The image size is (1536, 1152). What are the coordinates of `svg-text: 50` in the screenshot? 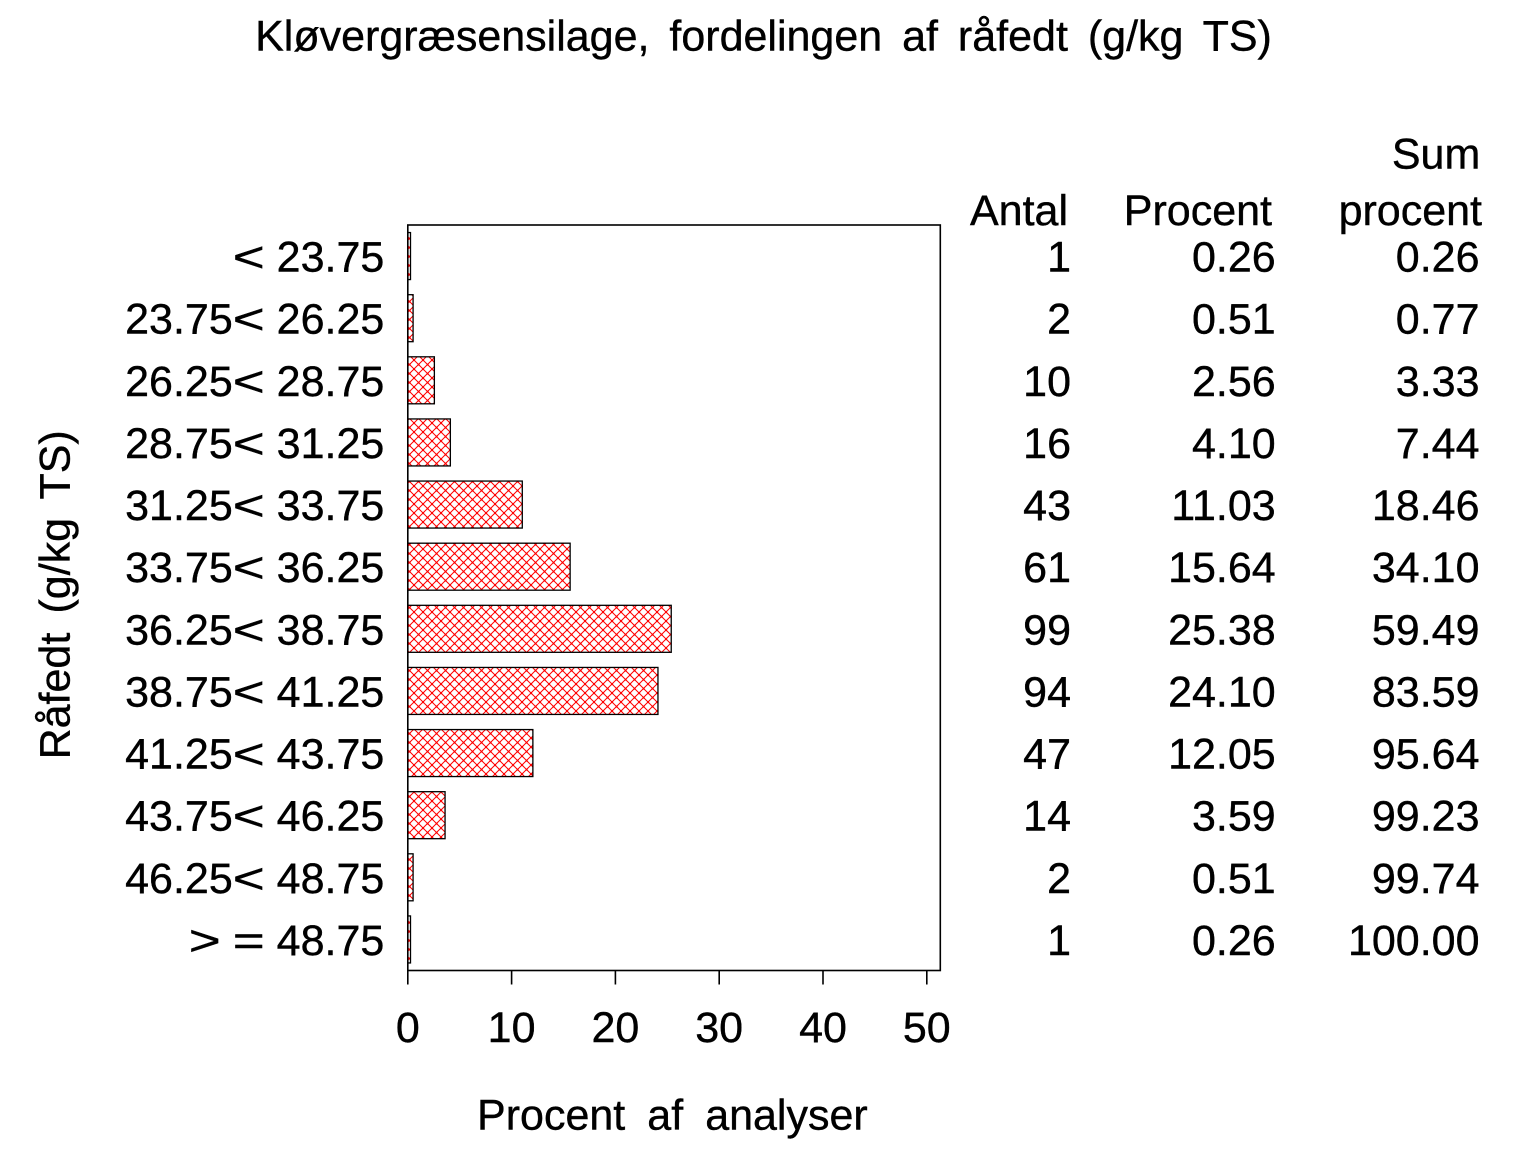 It's located at (927, 1028).